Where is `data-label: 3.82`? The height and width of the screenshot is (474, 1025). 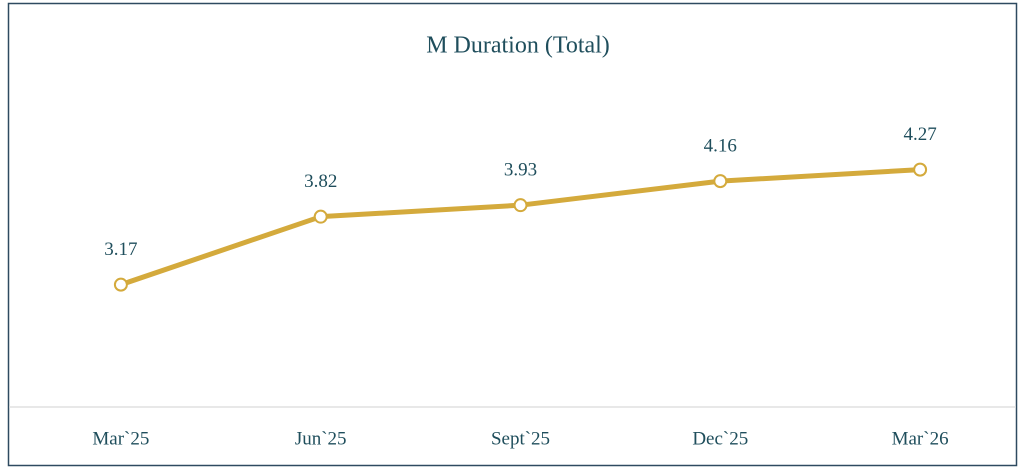 data-label: 3.82 is located at coordinates (320, 181).